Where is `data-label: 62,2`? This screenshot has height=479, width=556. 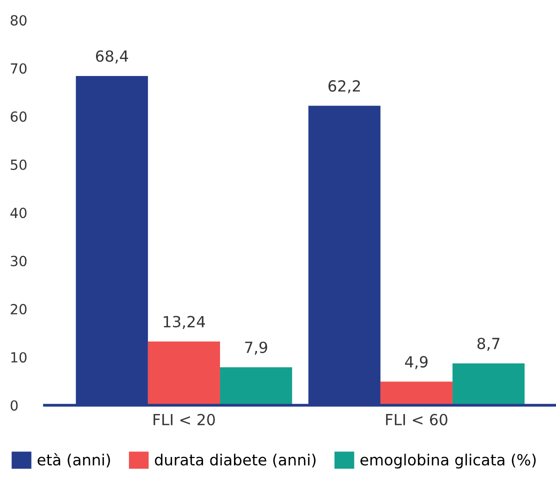 data-label: 62,2 is located at coordinates (344, 87).